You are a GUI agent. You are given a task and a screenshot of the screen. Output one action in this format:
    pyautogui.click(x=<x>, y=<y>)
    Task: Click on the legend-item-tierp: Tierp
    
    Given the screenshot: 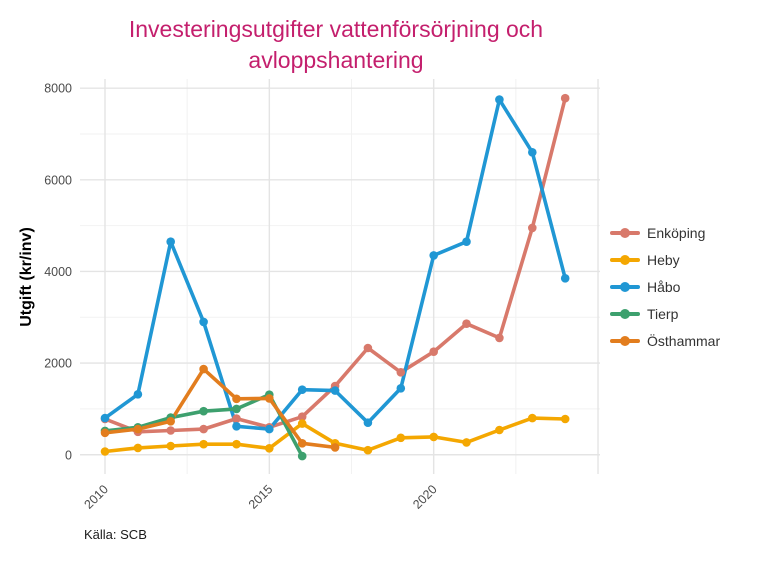 What is the action you would take?
    pyautogui.click(x=665, y=314)
    